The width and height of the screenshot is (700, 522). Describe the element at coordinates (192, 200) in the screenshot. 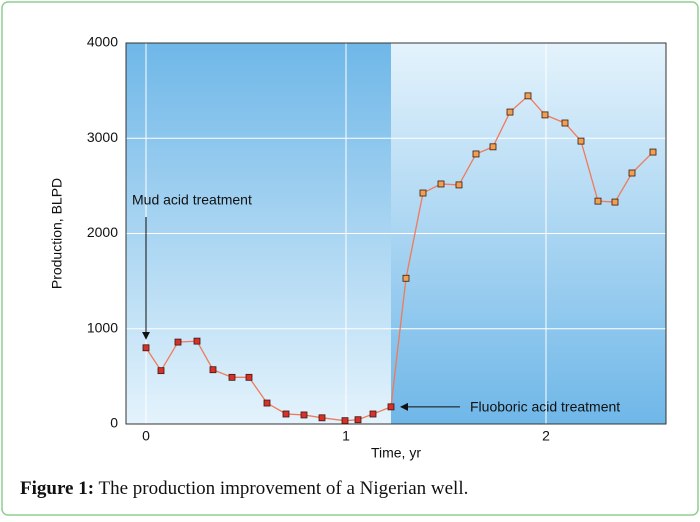

I see `annotation: Mud acid treatment` at that location.